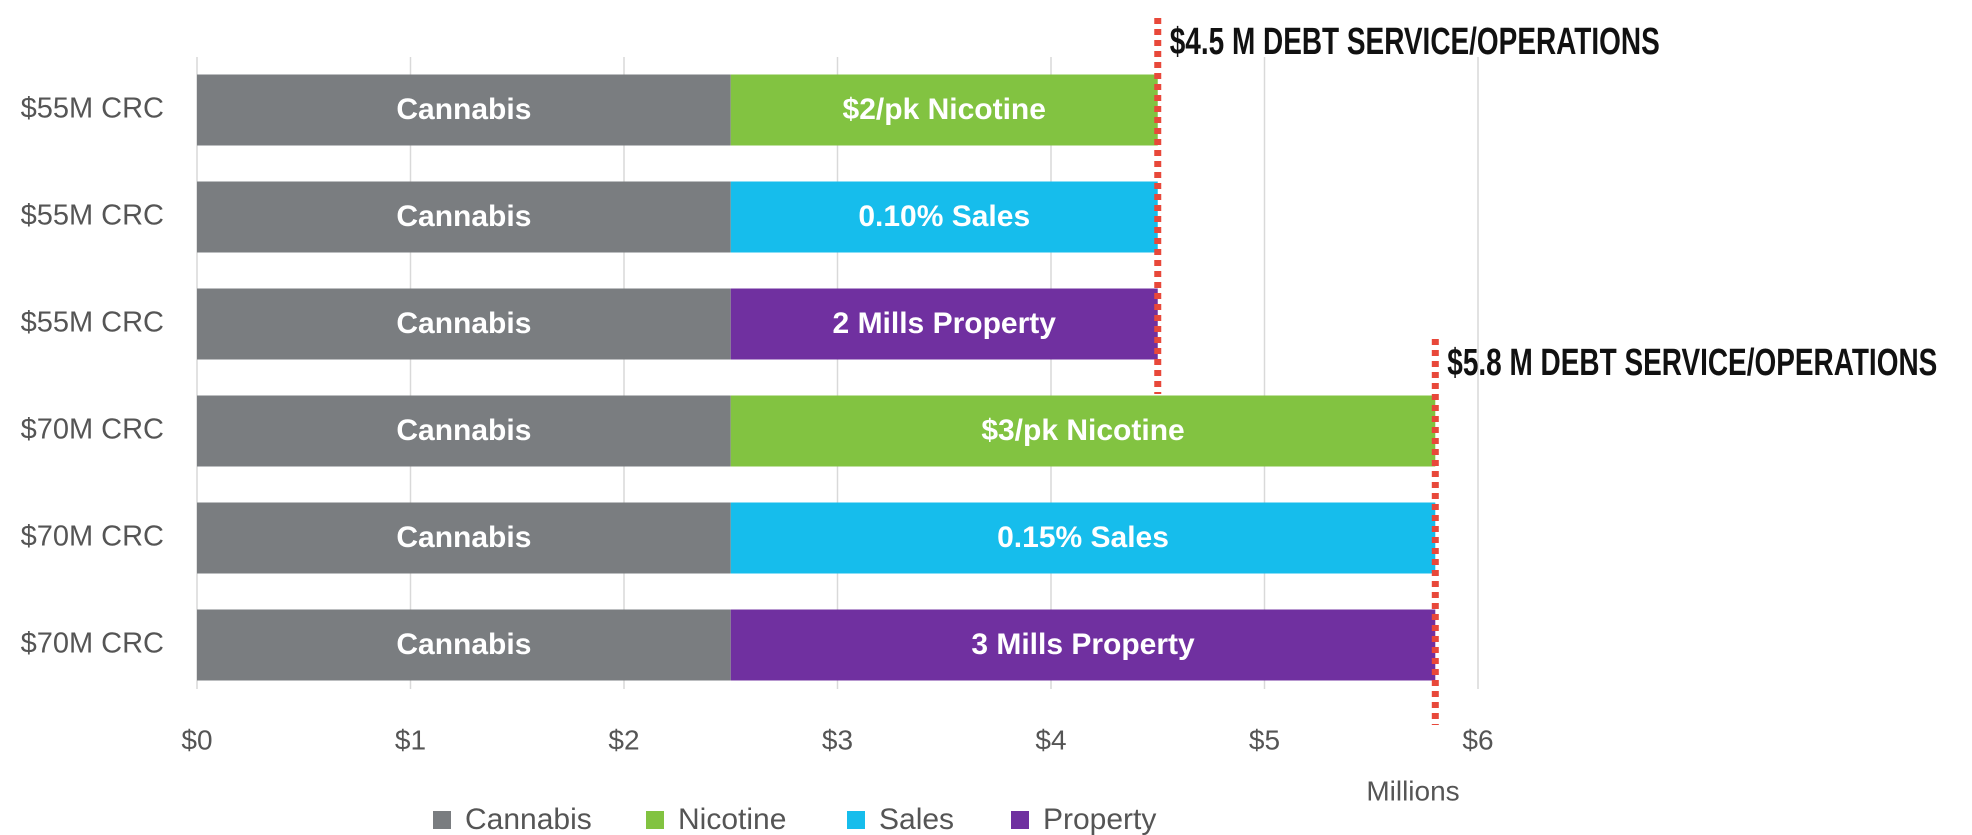 This screenshot has height=835, width=1972. What do you see at coordinates (916, 819) in the screenshot?
I see `legend-label: Sales` at bounding box center [916, 819].